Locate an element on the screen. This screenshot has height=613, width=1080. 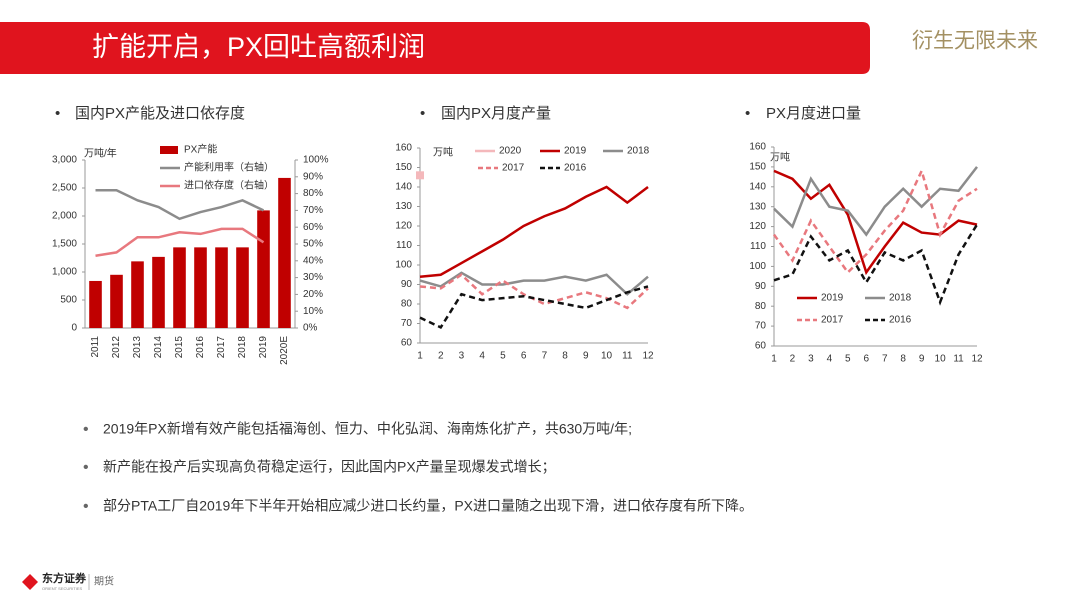
x-tick-label: 2015 is located at coordinates (179, 347).